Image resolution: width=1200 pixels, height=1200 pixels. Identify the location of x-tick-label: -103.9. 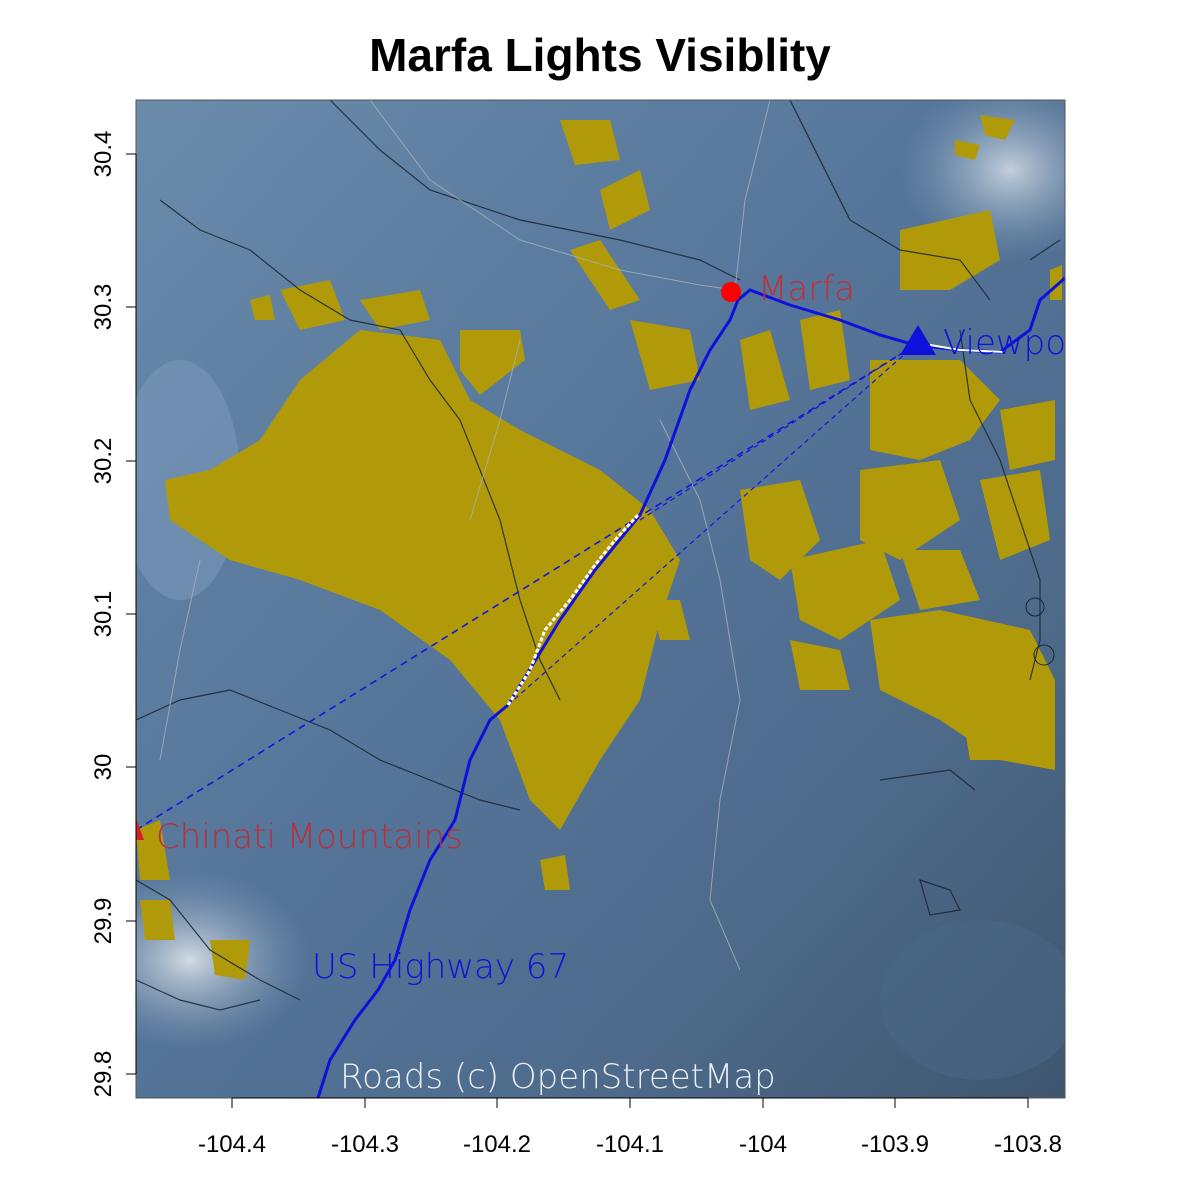
(895, 1144).